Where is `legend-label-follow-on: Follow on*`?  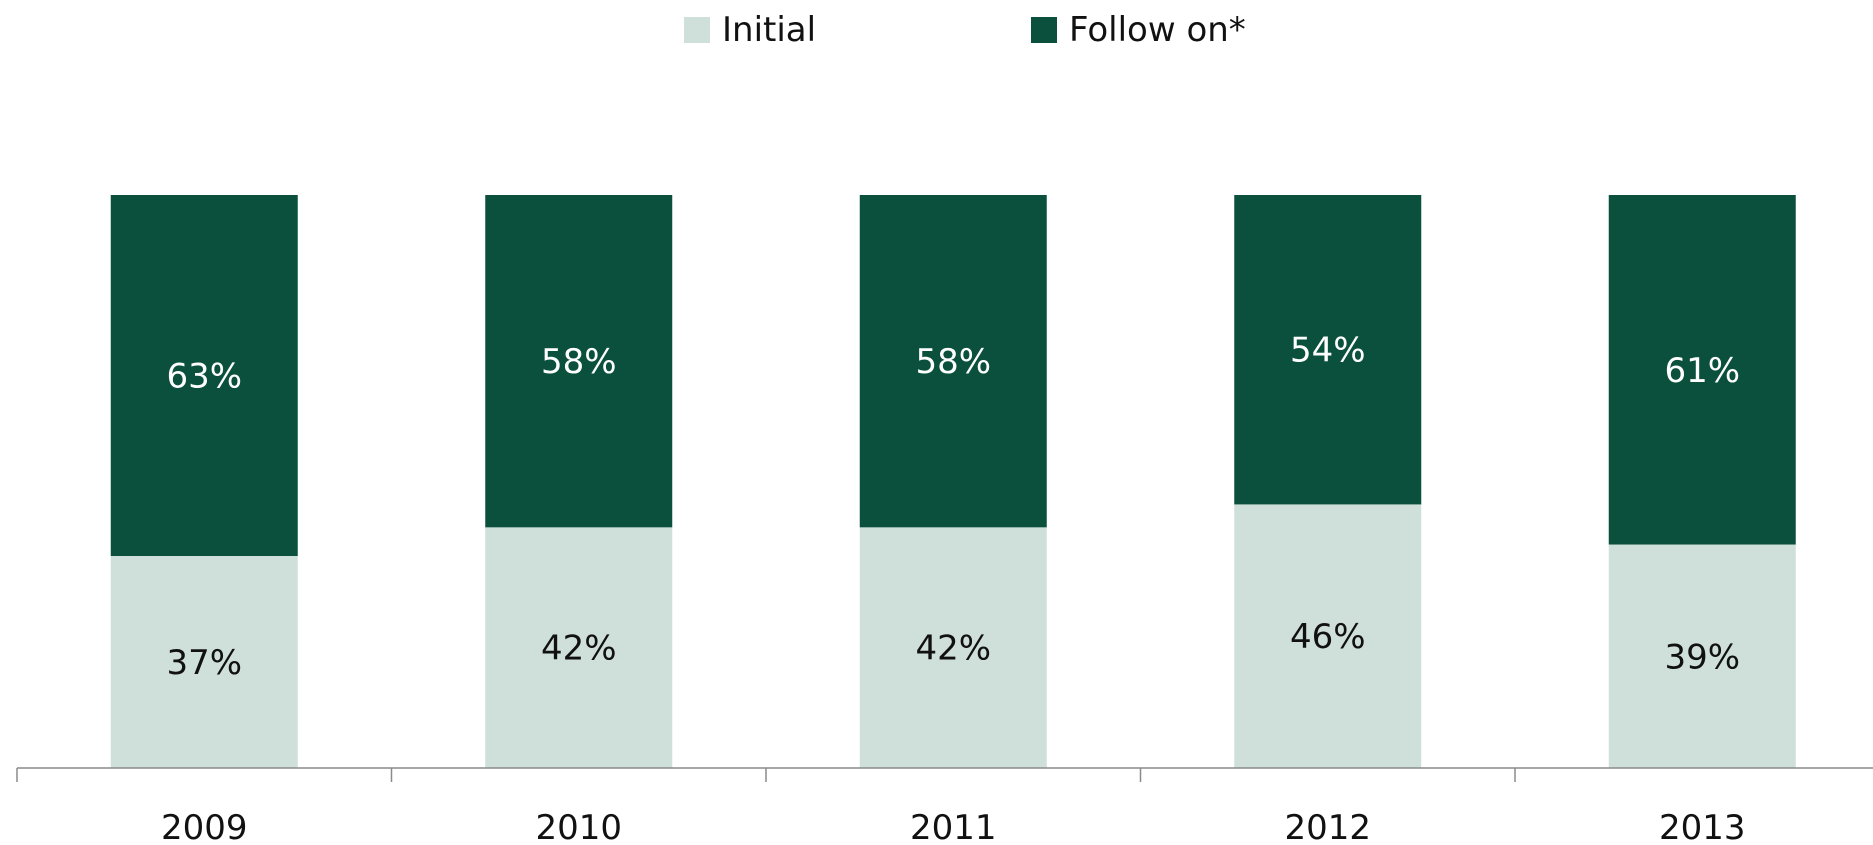 legend-label-follow-on: Follow on* is located at coordinates (1157, 30).